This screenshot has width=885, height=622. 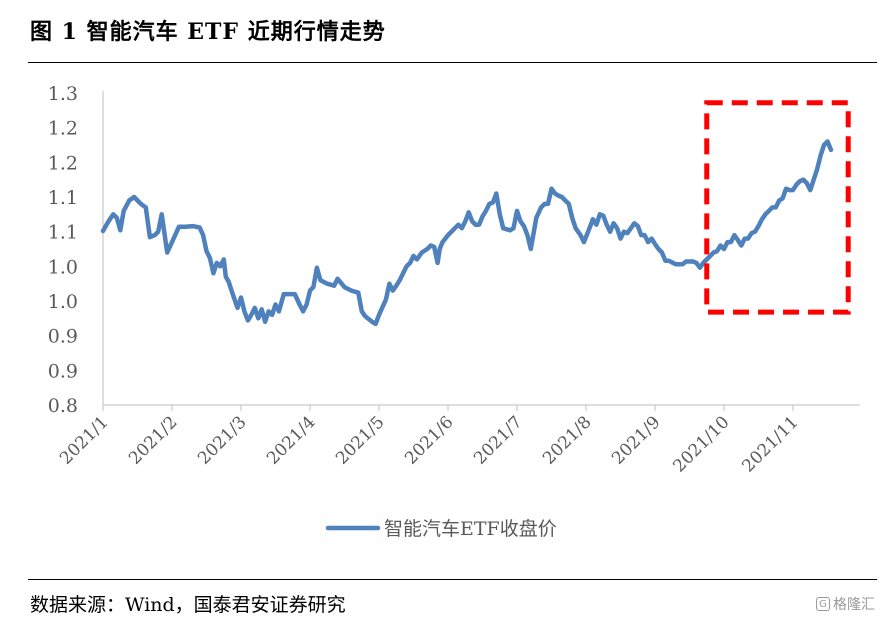 I want to click on y-tick-label: 0.8, so click(x=63, y=406).